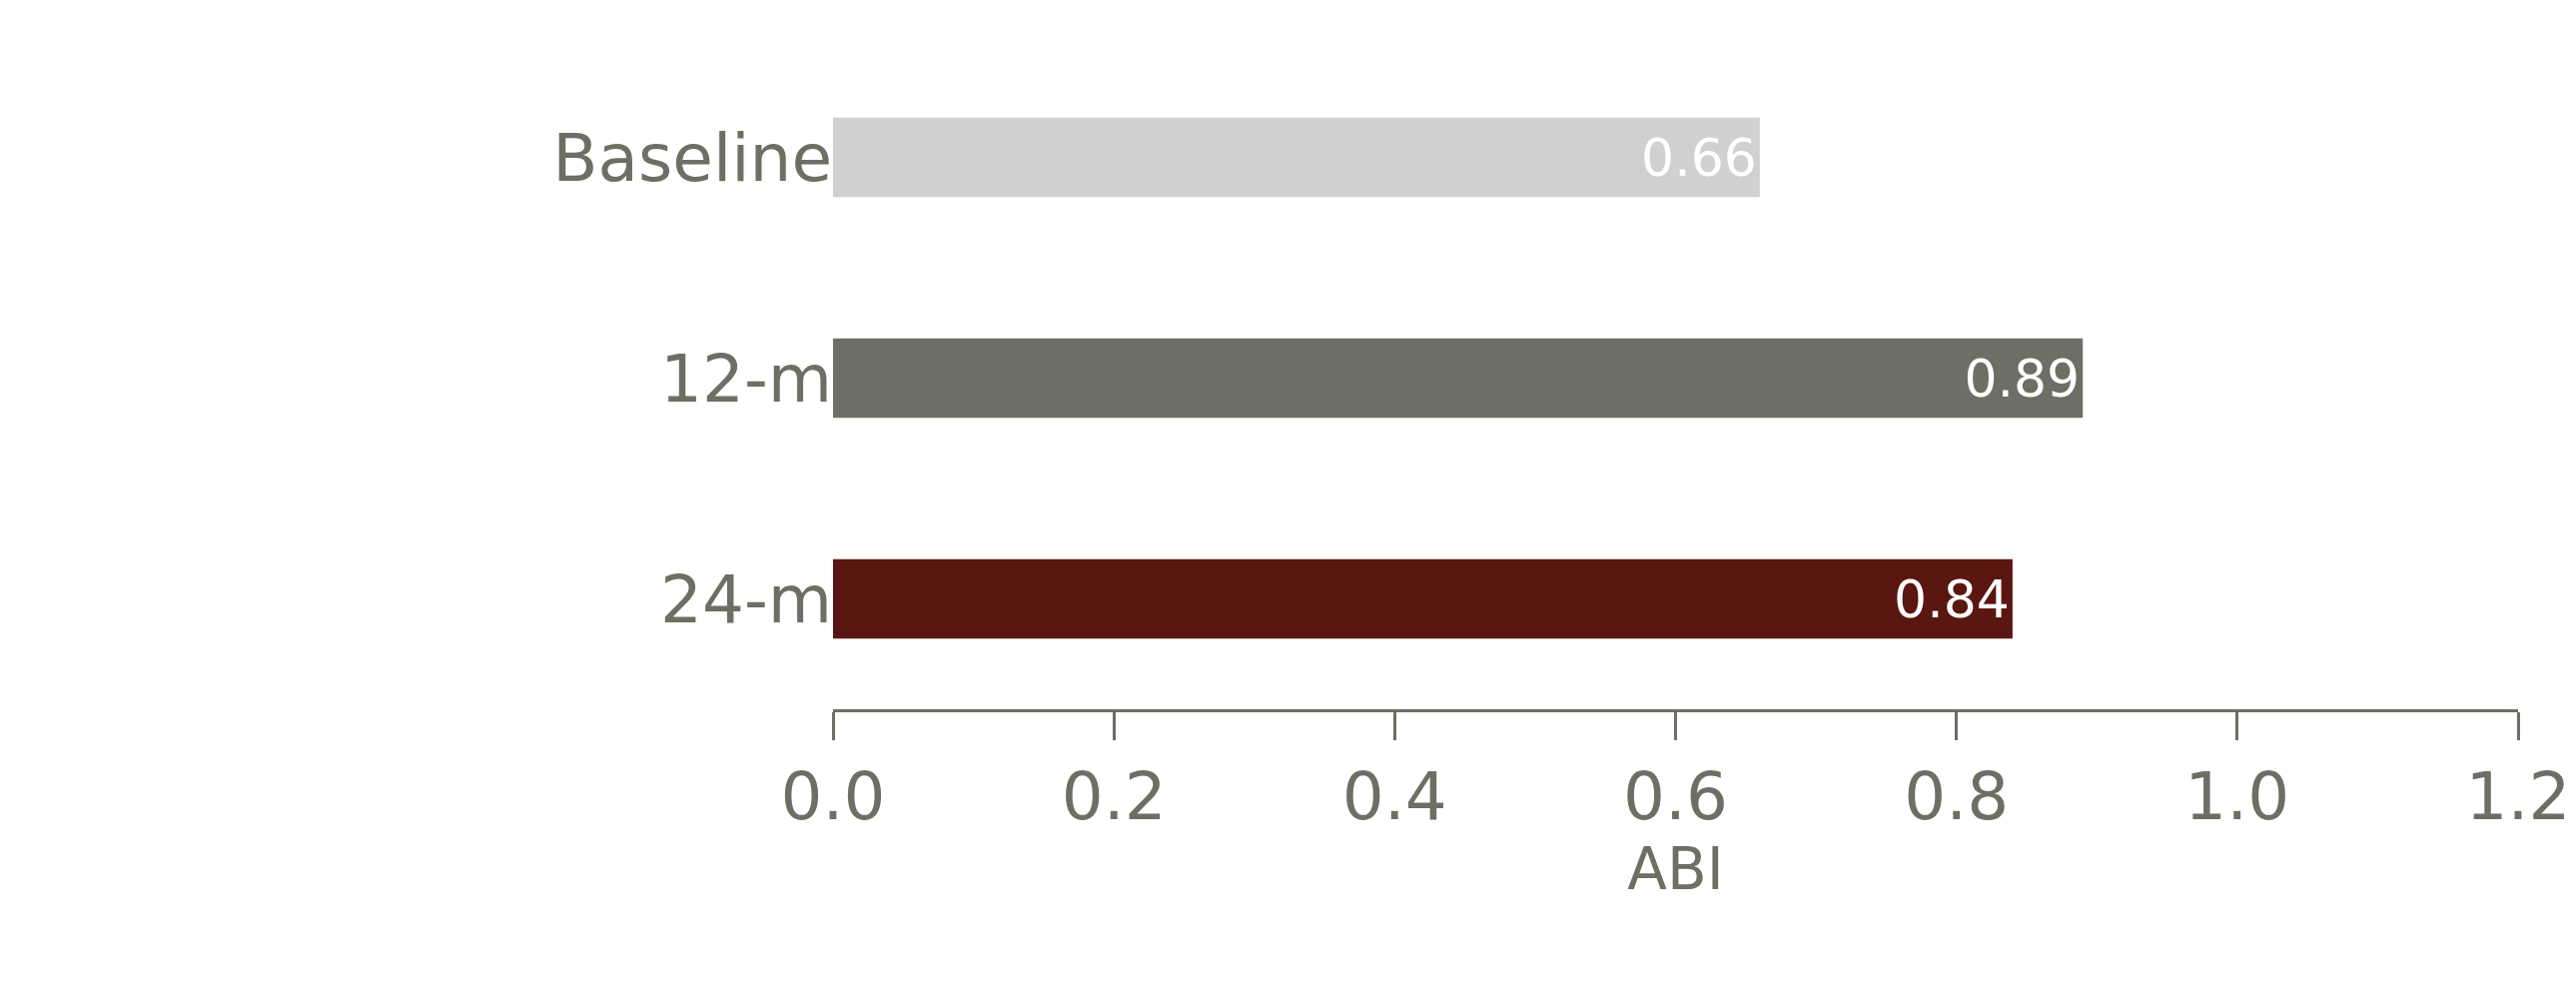  Describe the element at coordinates (692, 158) in the screenshot. I see `y-tick-label: Baseline` at that location.